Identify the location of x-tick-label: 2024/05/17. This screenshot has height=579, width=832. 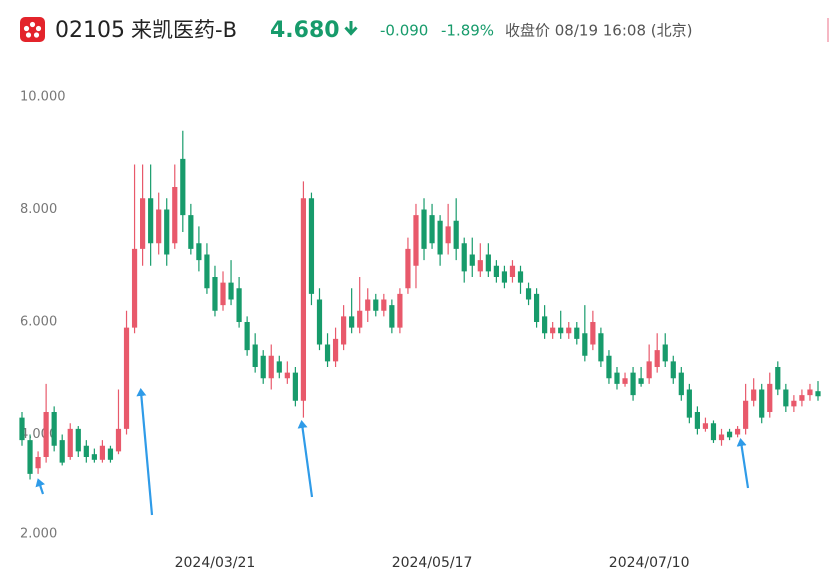
(432, 563).